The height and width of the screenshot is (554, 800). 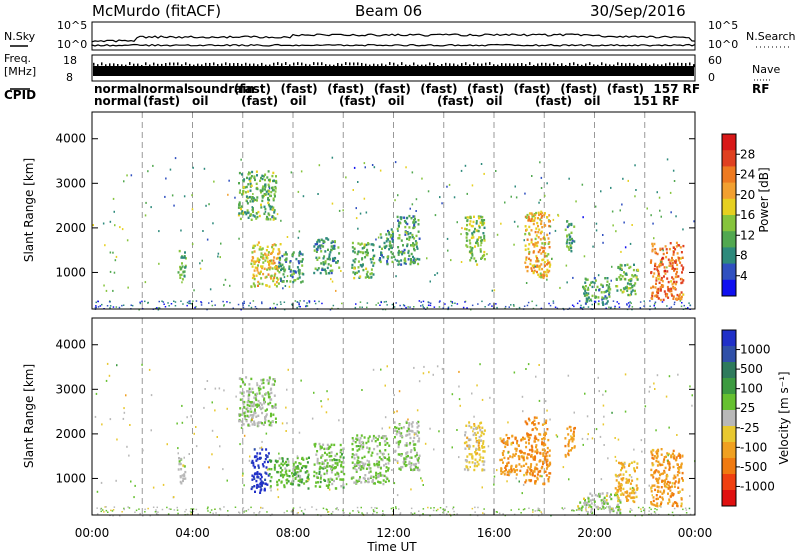 What do you see at coordinates (747, 408) in the screenshot?
I see `colorbar-tick-label: 25` at bounding box center [747, 408].